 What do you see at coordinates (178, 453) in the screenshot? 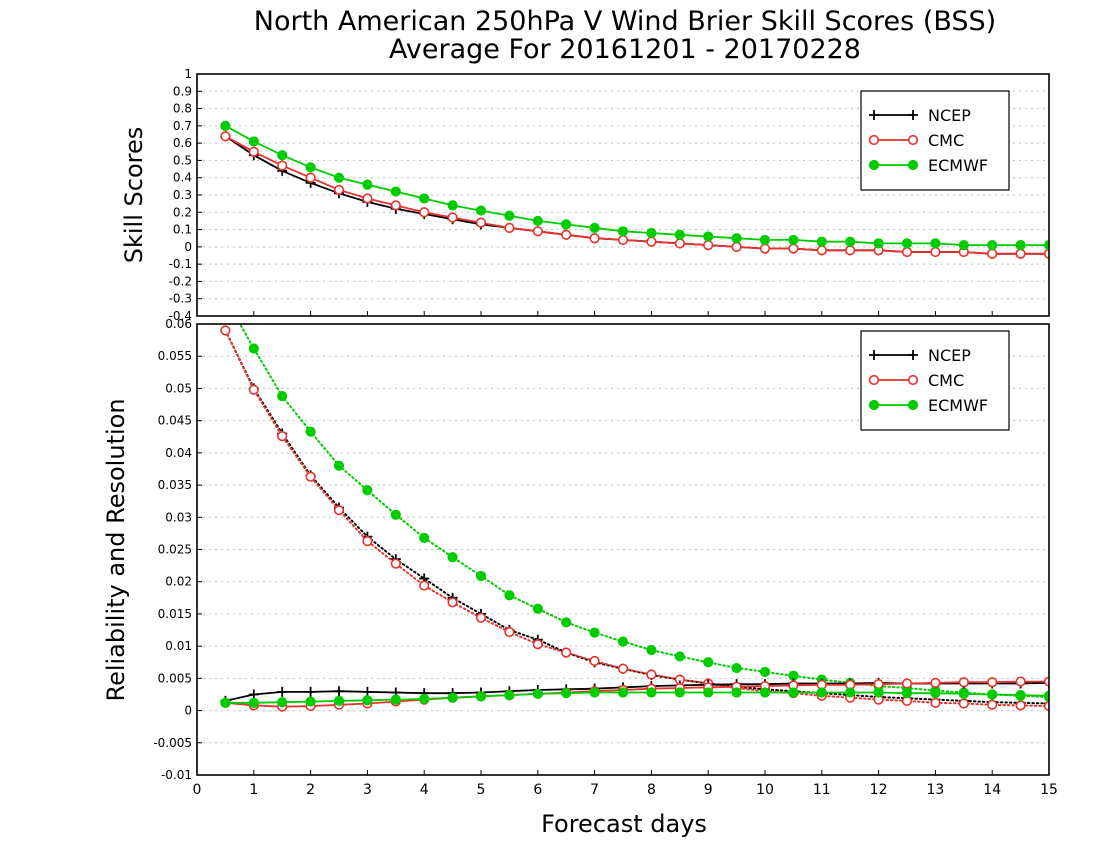
I see `y-tick-label: 0.04` at bounding box center [178, 453].